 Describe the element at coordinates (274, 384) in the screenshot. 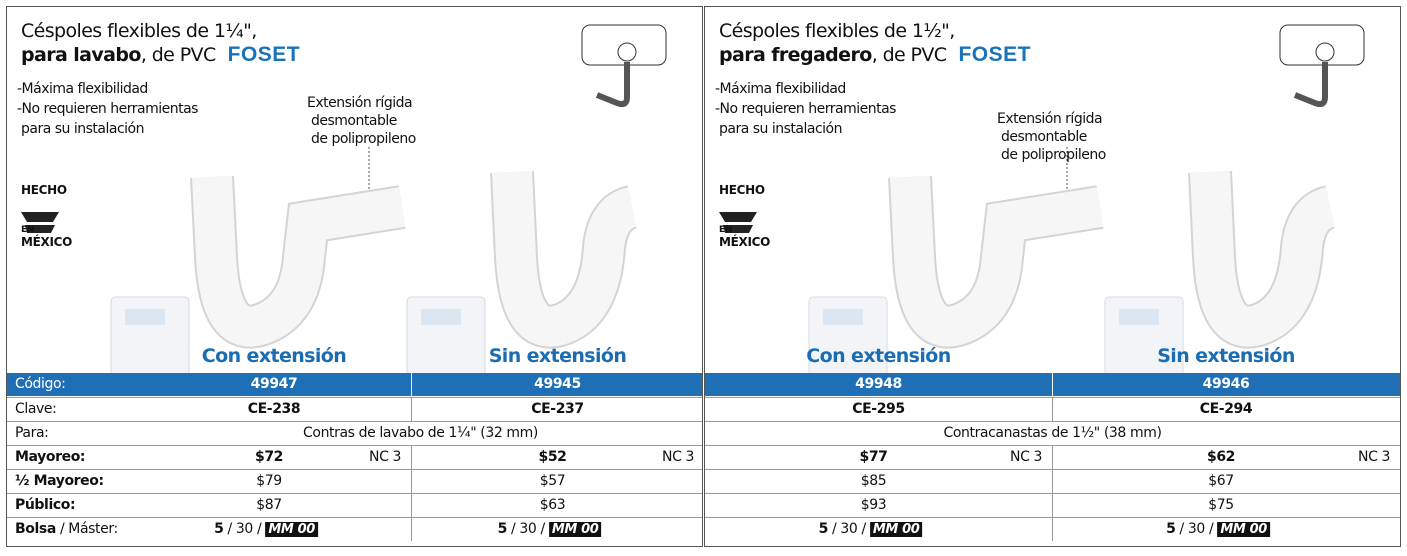

I see `code: 49947` at that location.